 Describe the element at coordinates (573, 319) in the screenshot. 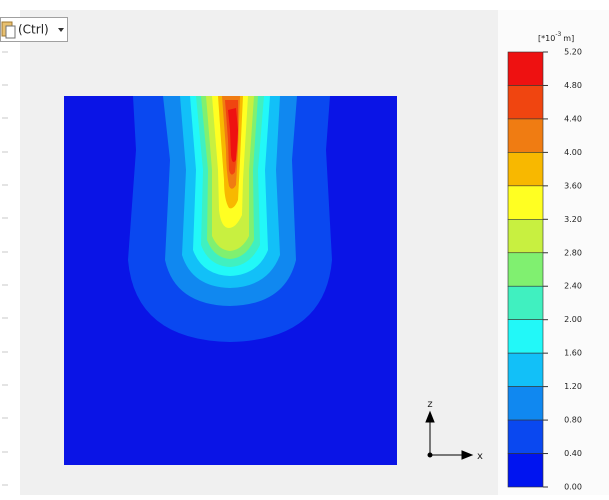

I see `legend-label: 2.00` at that location.